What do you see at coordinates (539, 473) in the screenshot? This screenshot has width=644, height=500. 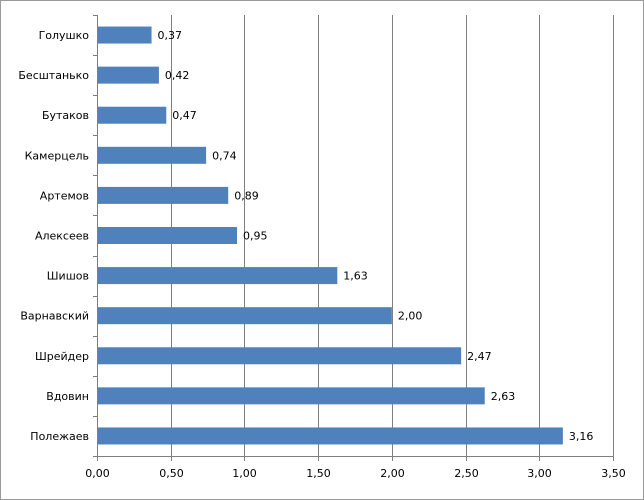 I see `x-tick-label-7: 3,00` at bounding box center [539, 473].